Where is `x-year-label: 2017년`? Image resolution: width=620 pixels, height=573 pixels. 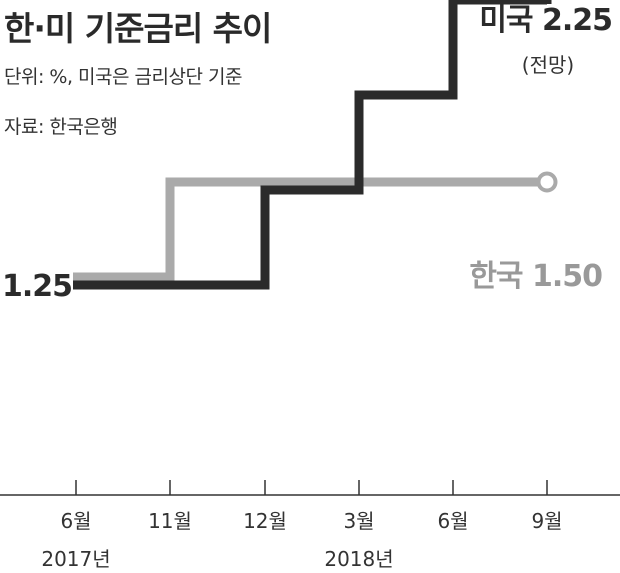 x-year-label: 2017년 is located at coordinates (75, 559).